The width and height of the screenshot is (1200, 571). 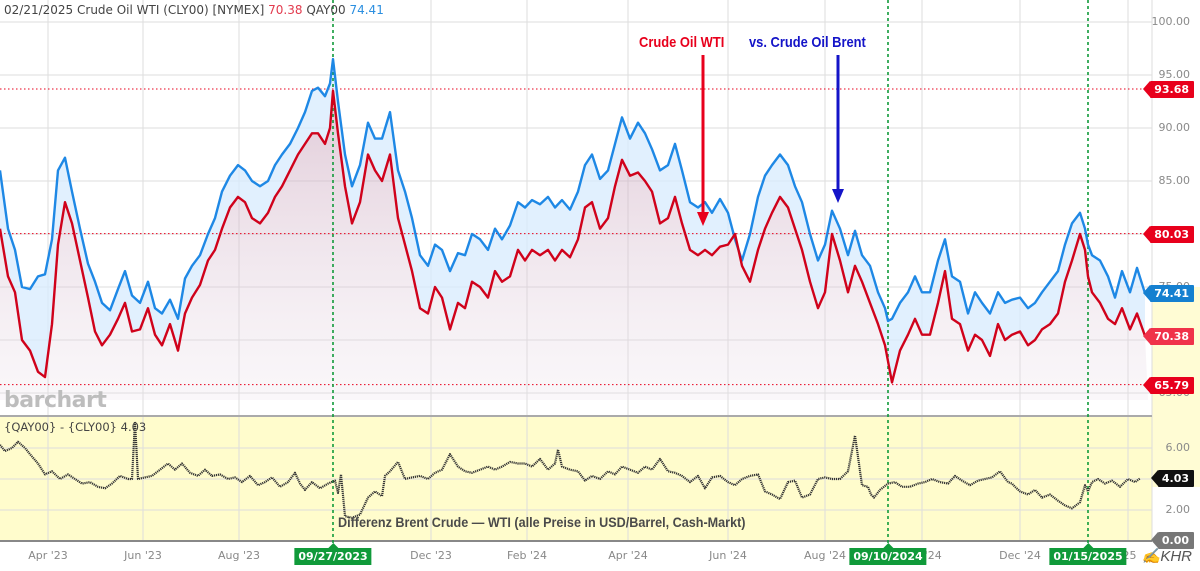 I want to click on y-tick-label-spread: 2.00, so click(x=1178, y=509).